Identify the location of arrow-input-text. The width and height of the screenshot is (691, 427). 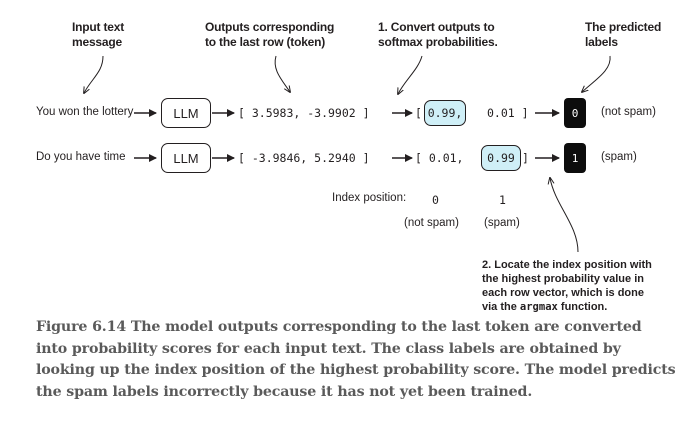
(94, 74).